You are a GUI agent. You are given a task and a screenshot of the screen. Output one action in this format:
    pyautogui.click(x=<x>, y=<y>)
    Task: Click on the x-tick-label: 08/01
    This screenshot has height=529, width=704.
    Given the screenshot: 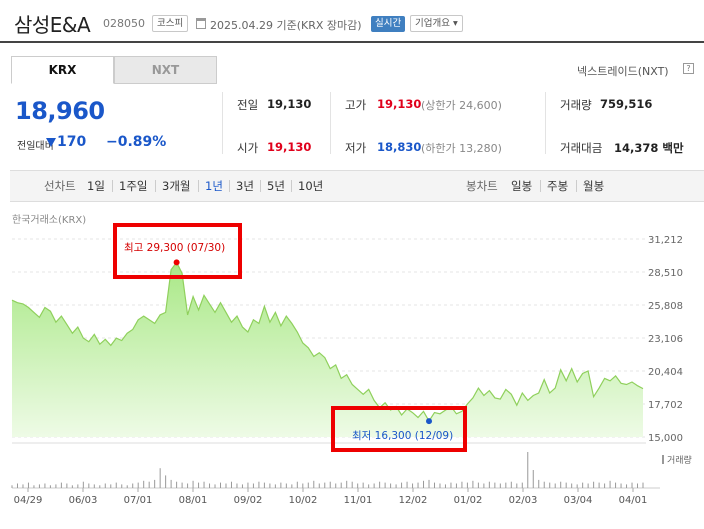 What is the action you would take?
    pyautogui.click(x=193, y=500)
    